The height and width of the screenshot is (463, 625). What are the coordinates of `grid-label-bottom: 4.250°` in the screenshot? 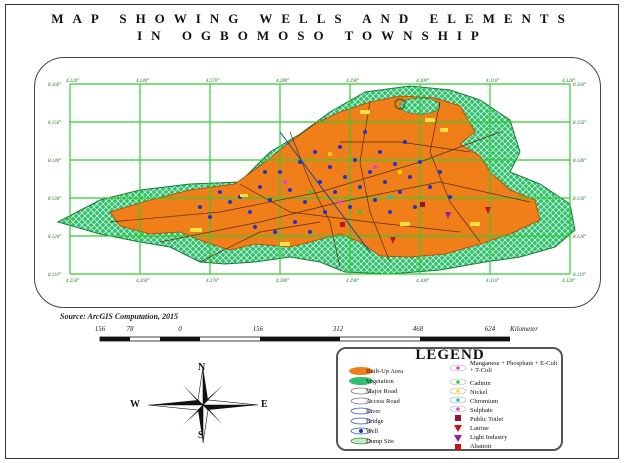 It's located at (72, 281).